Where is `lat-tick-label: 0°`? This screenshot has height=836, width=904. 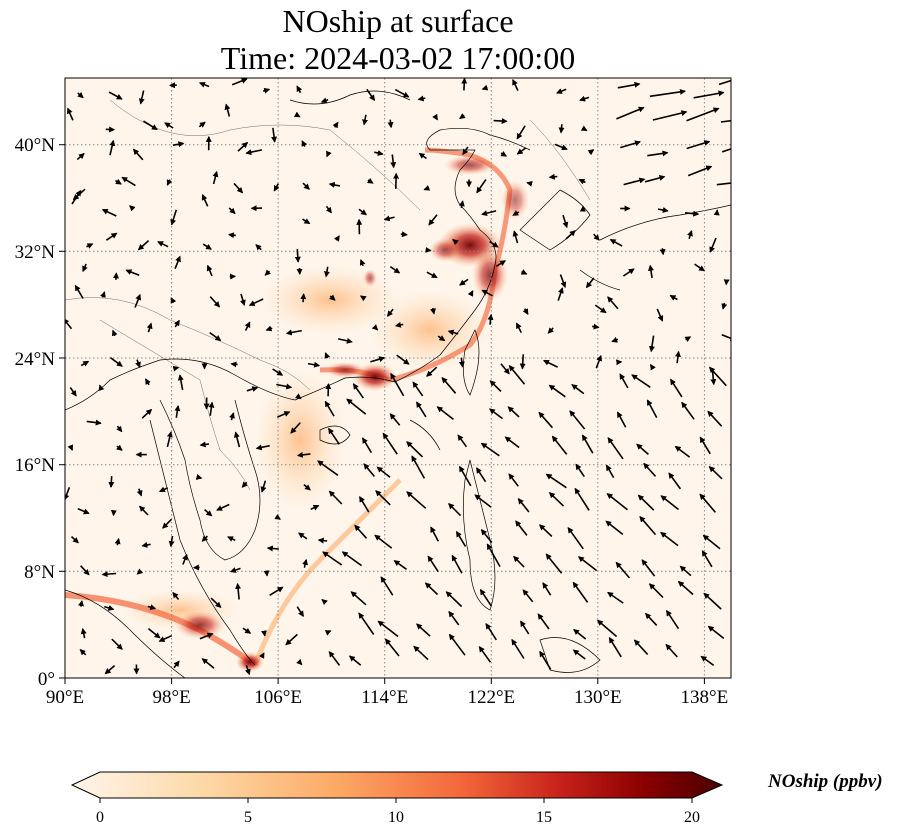
lat-tick-label: 0° is located at coordinates (46, 679).